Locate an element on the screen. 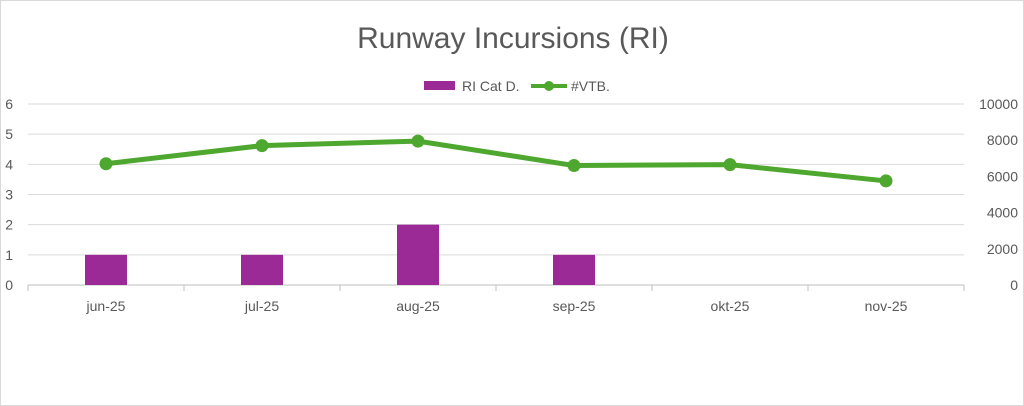 The image size is (1024, 406). line-vtb is located at coordinates (496, 161).